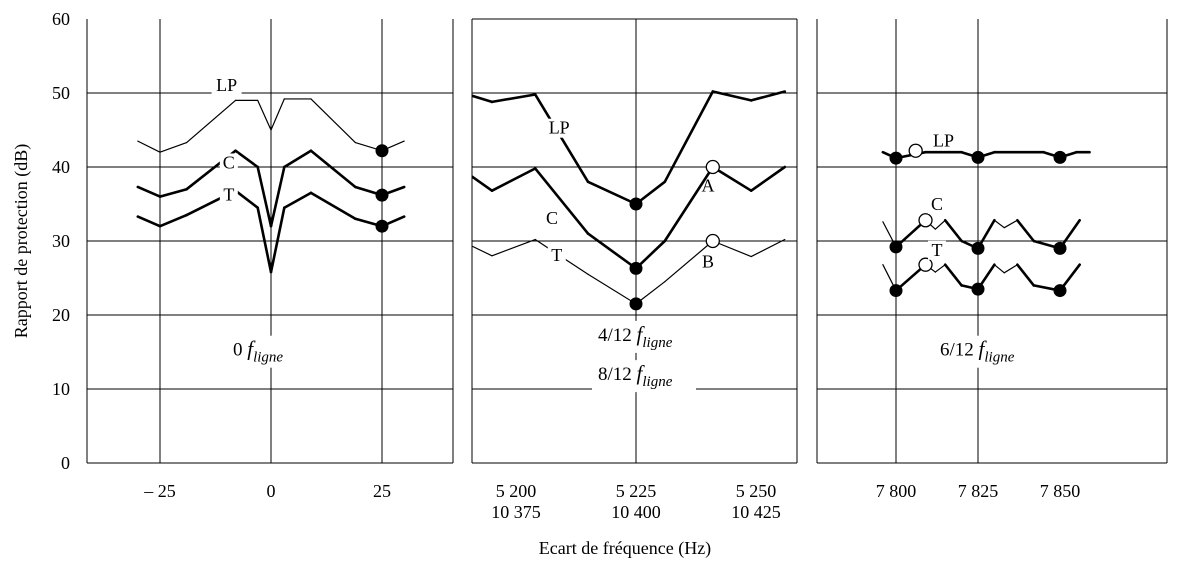  What do you see at coordinates (1060, 491) in the screenshot?
I see `x-tick-label: 7 850` at bounding box center [1060, 491].